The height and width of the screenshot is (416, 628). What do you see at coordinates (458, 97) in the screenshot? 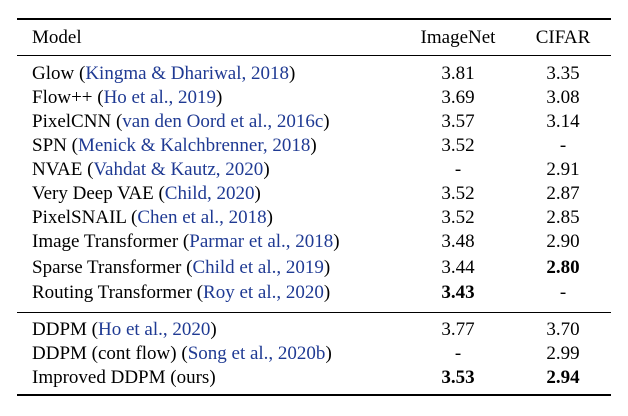
I see `imagenet-value: 3.69` at bounding box center [458, 97].